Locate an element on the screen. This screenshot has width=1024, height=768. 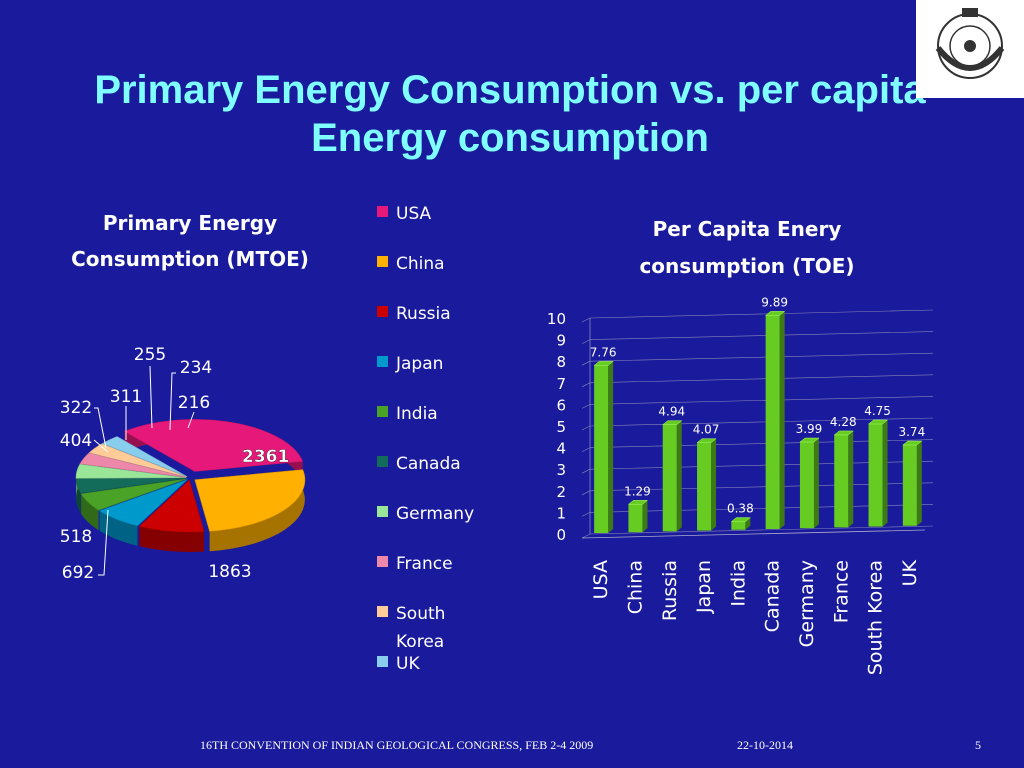
pie-slice-india is located at coordinates (133, 494).